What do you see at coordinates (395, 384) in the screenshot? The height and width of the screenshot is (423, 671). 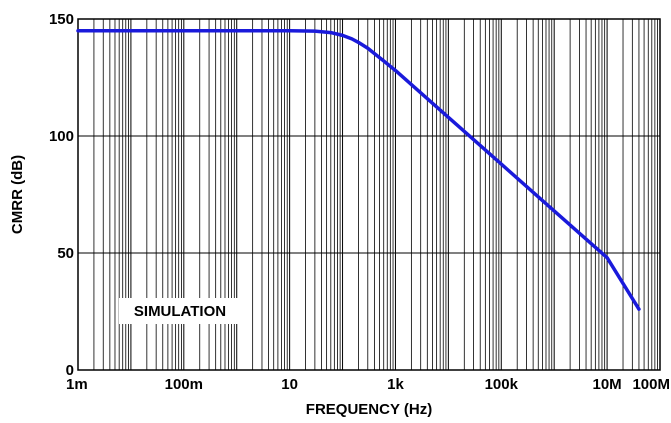 I see `x-tick-label: 1k` at bounding box center [395, 384].